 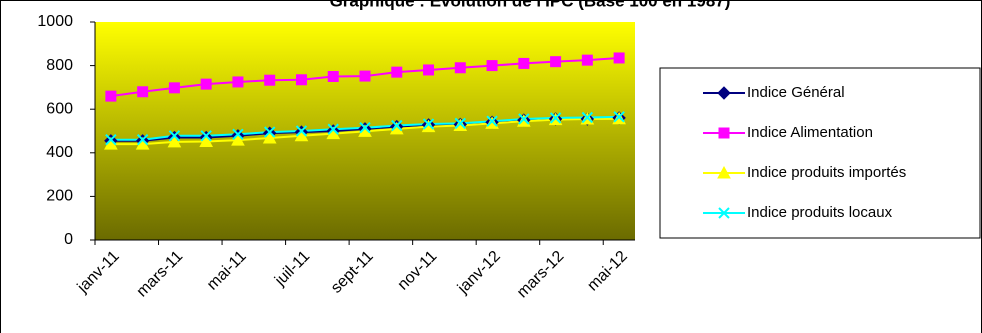 I want to click on x-tick-label: mai-12, so click(x=607, y=271).